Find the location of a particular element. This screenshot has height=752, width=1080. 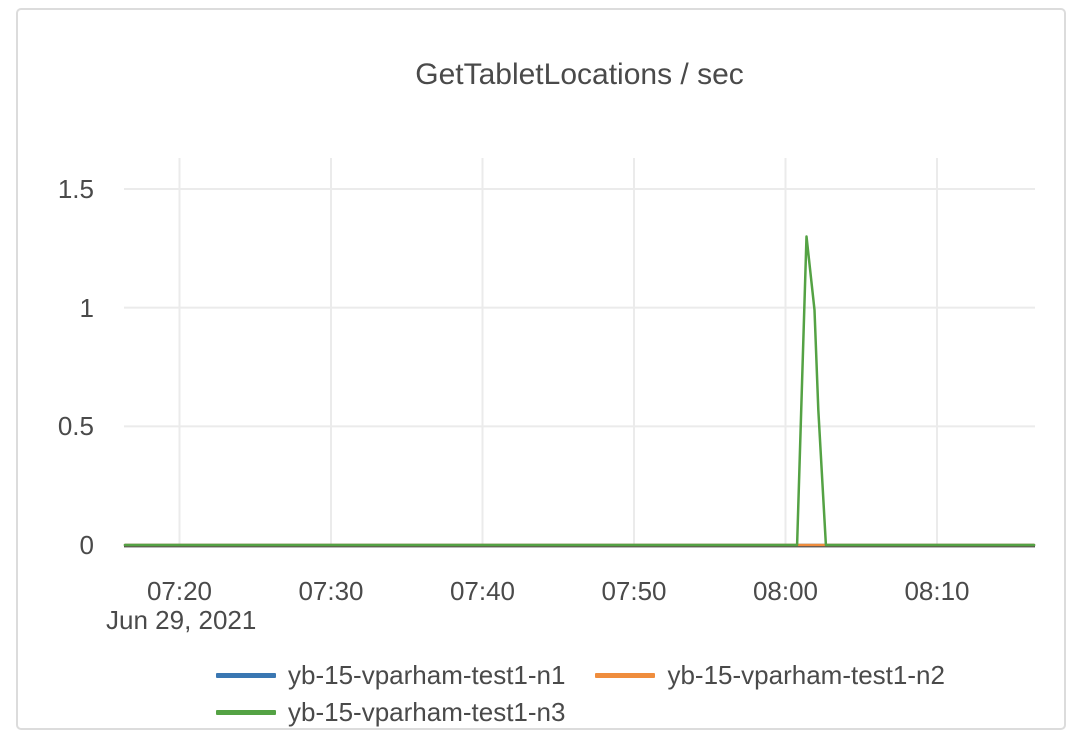

legend-item-yb-15-vparham-test1-n1: yb-15-vparham-test1-n1 is located at coordinates (390, 675).